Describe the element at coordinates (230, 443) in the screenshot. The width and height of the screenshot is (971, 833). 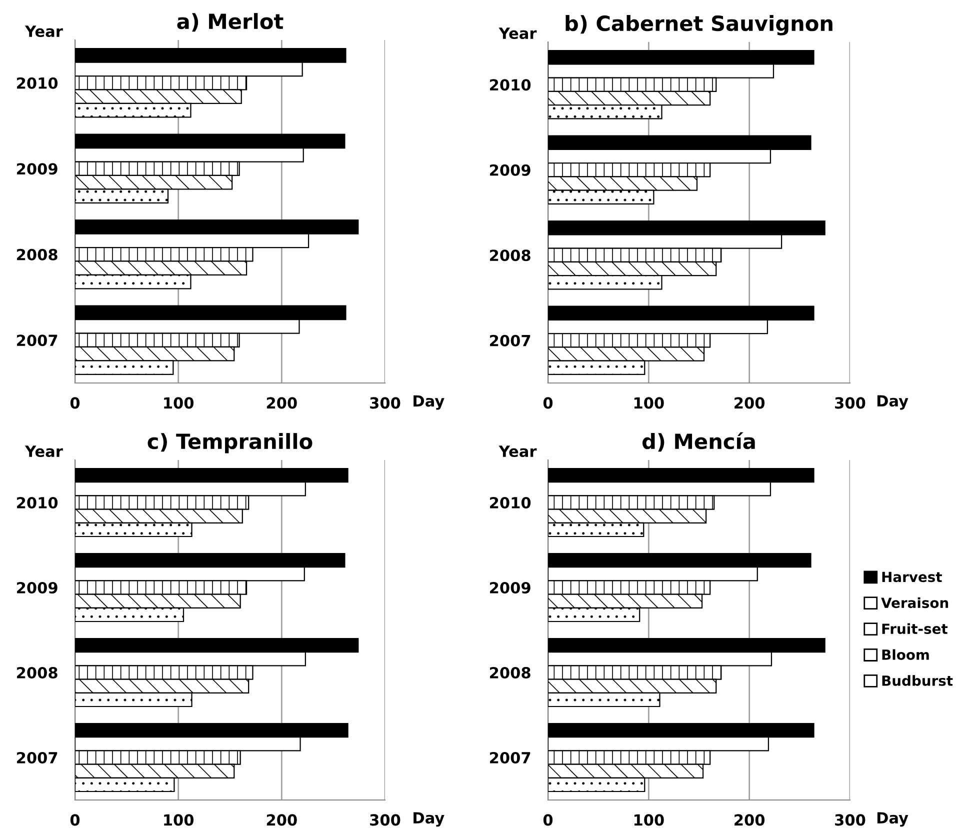
I see `chart-title: c) Tempranillo` at that location.